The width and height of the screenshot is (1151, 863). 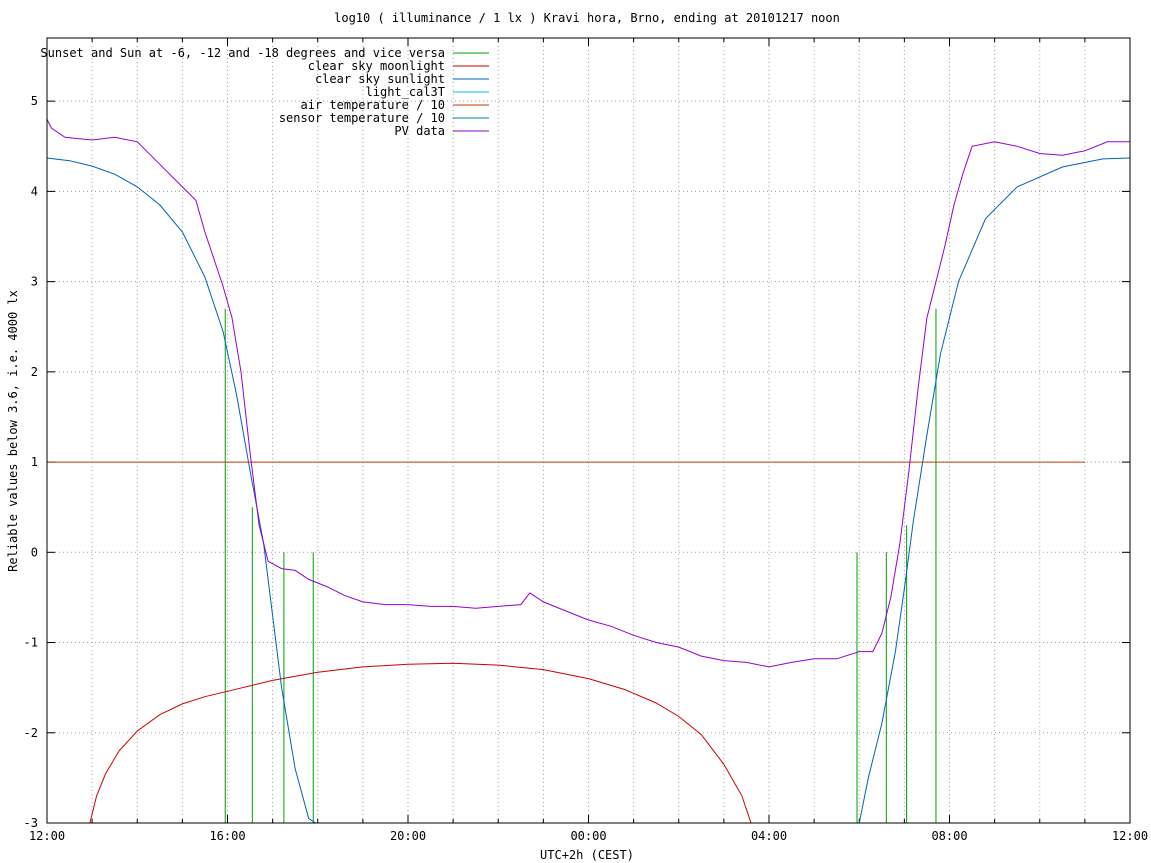 I want to click on legend-label: PV data, so click(x=419, y=131).